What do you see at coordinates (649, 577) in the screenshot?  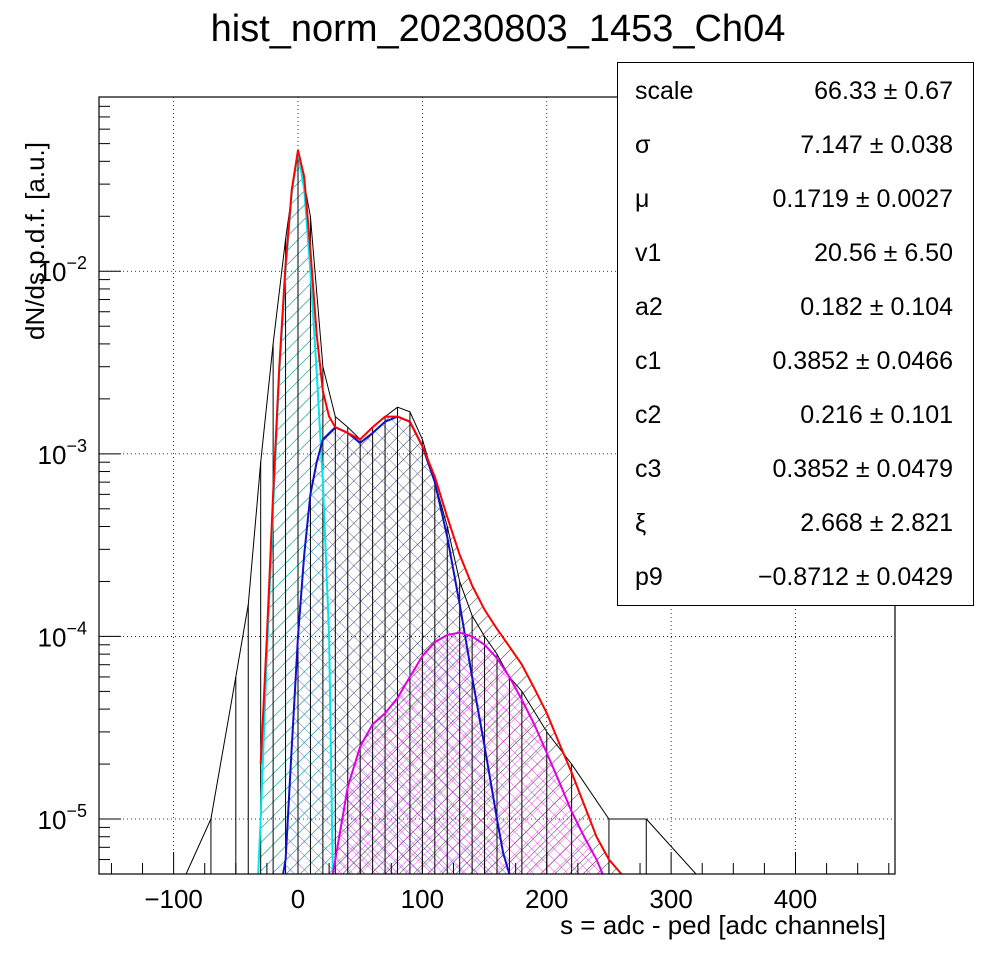 I see `stat-name: p9` at bounding box center [649, 577].